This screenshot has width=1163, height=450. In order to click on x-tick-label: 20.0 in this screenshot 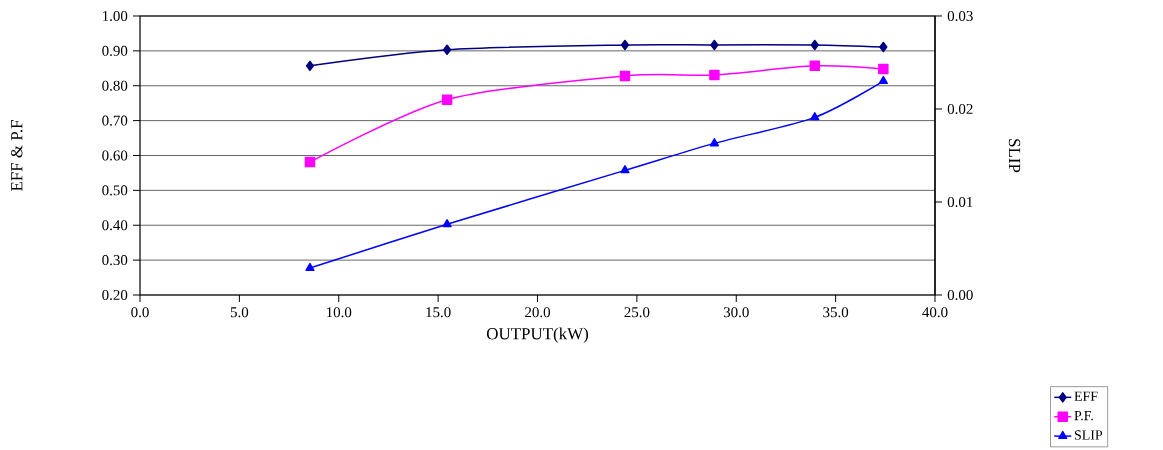, I will do `click(538, 312)`.